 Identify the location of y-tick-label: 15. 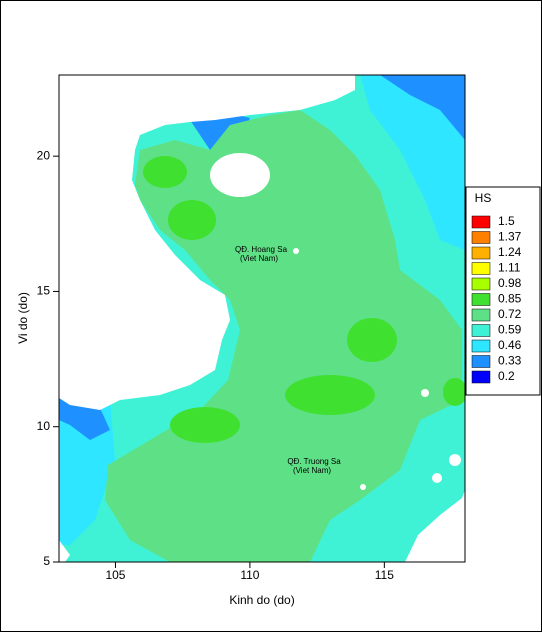
(44, 291).